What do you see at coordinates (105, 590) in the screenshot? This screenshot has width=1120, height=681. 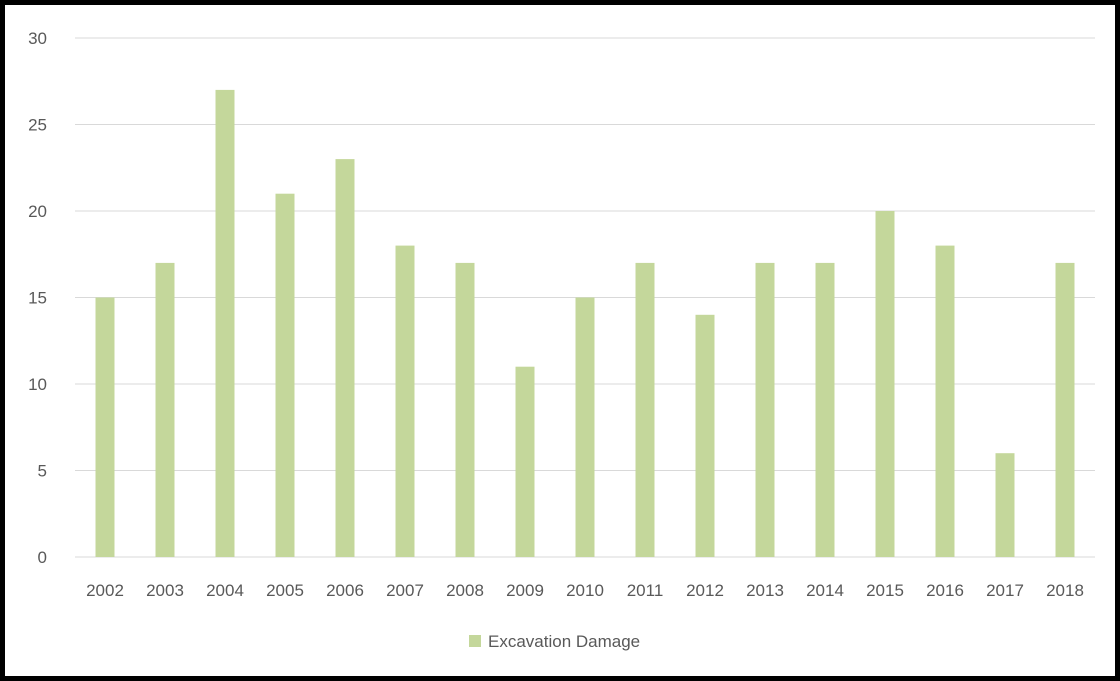 I see `x-tick-label: 2002` at bounding box center [105, 590].